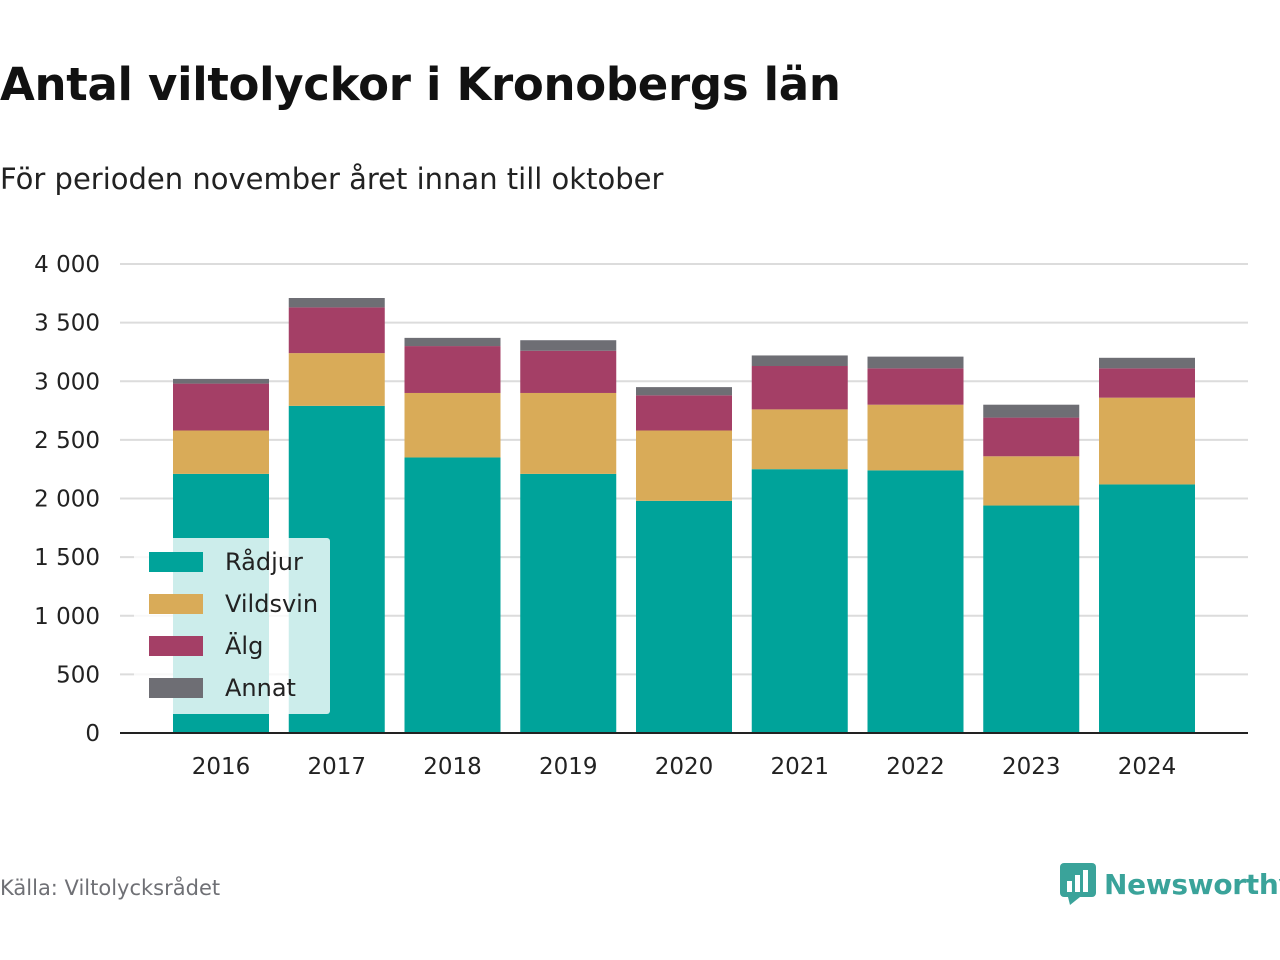 This screenshot has width=1280, height=960. I want to click on x-tick-label: 2017, so click(336, 767).